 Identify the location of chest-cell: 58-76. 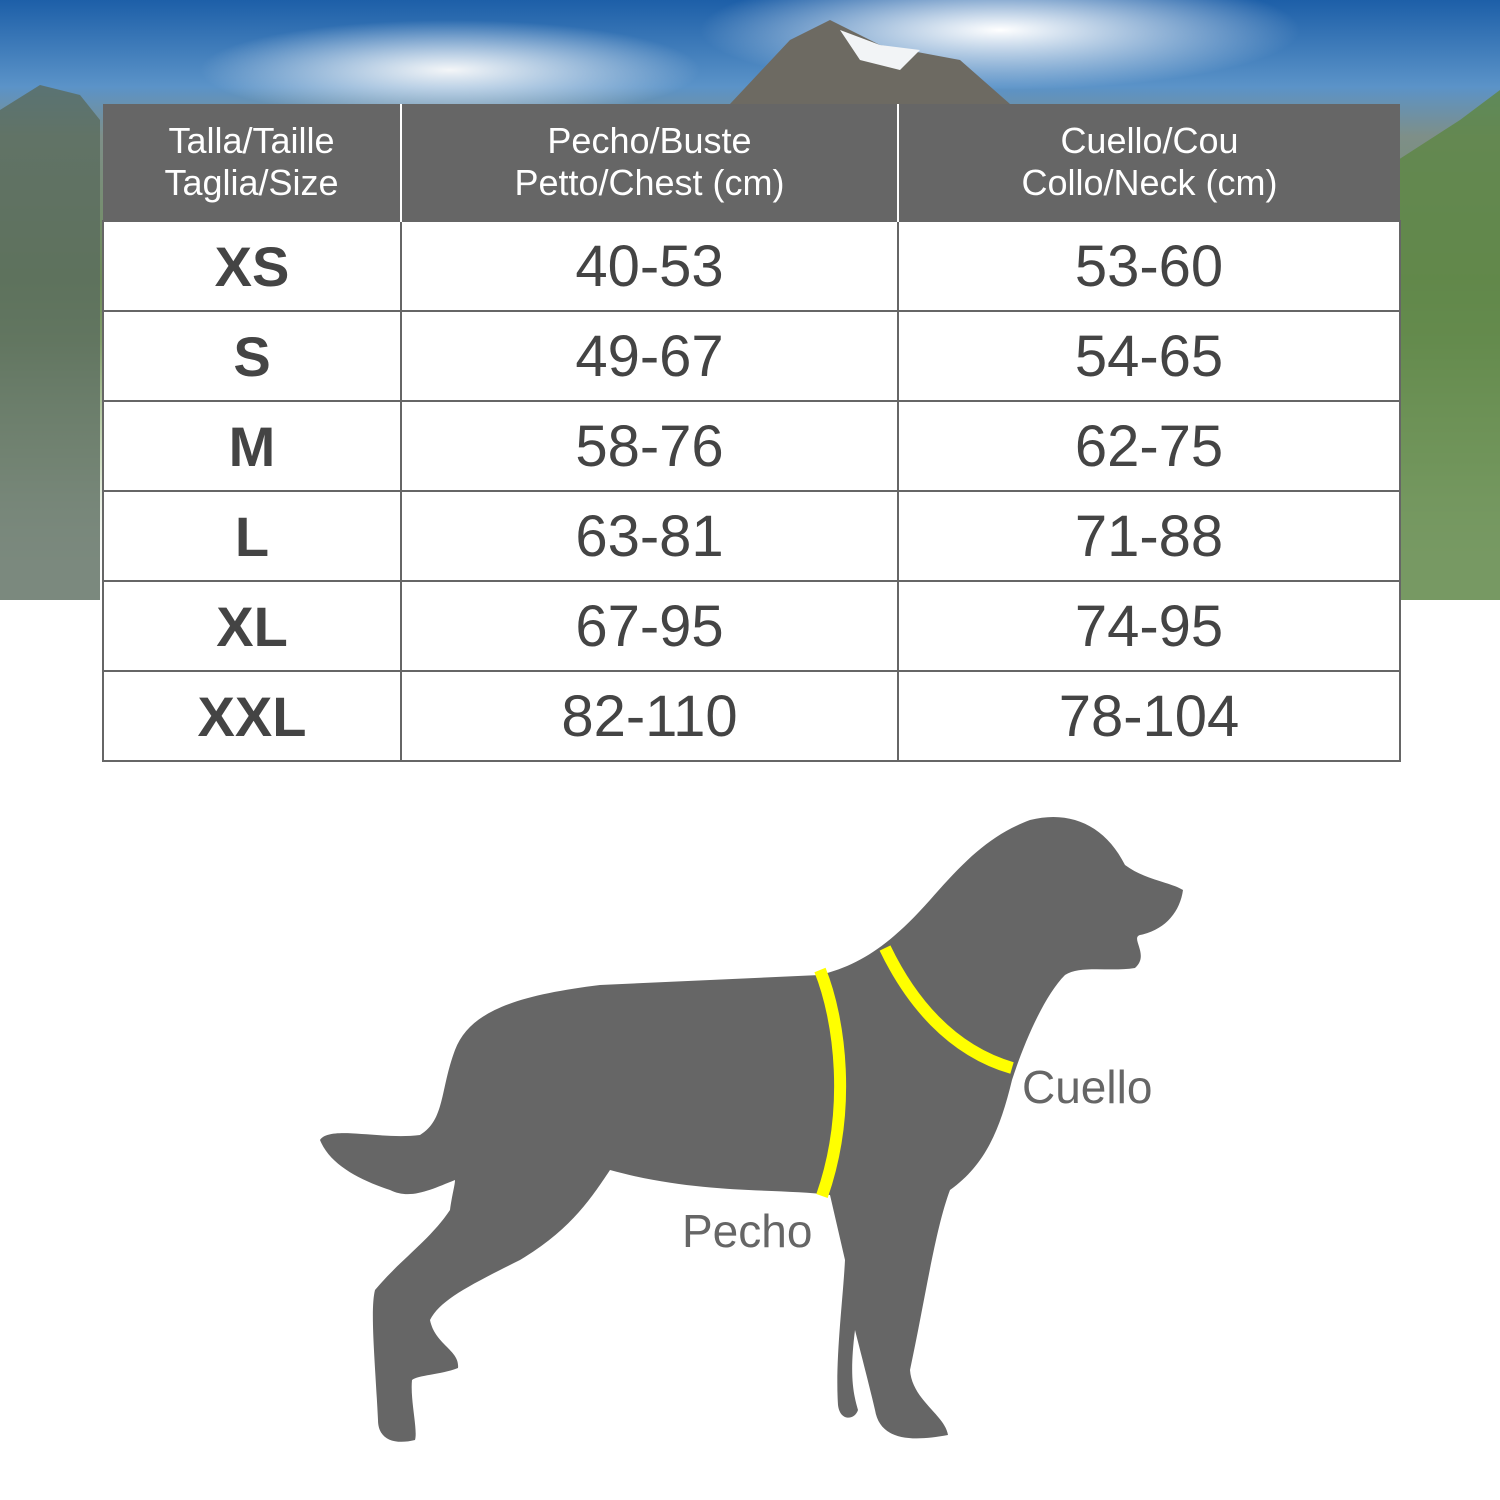
(649, 446).